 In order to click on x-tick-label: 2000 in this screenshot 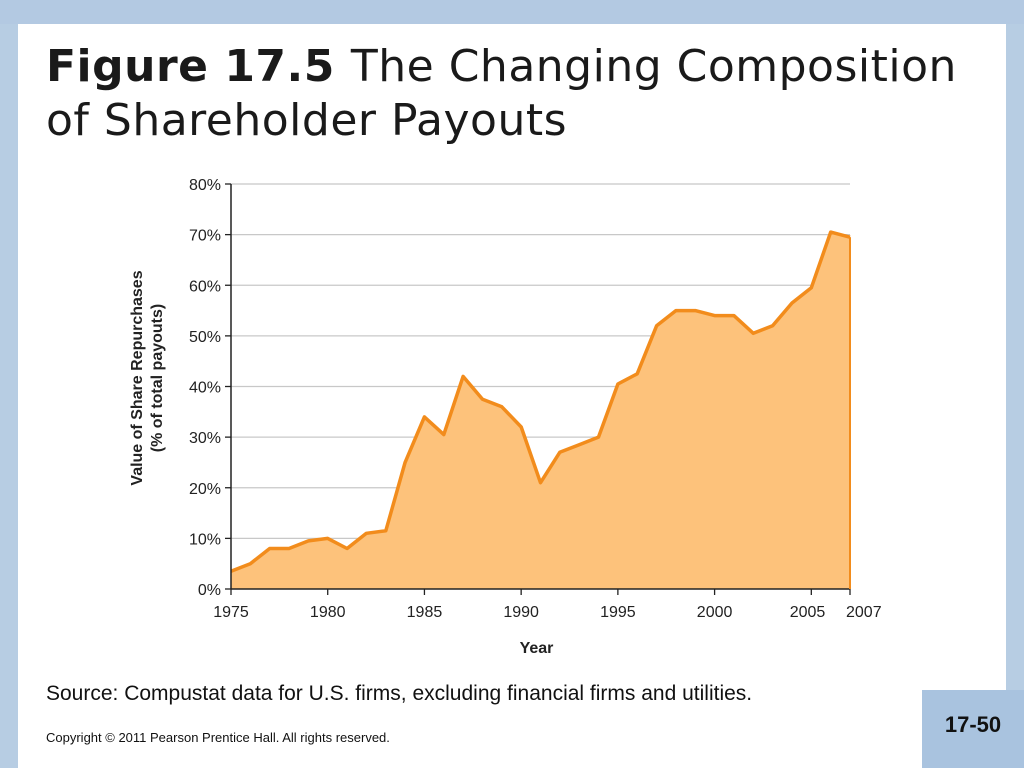, I will do `click(715, 612)`.